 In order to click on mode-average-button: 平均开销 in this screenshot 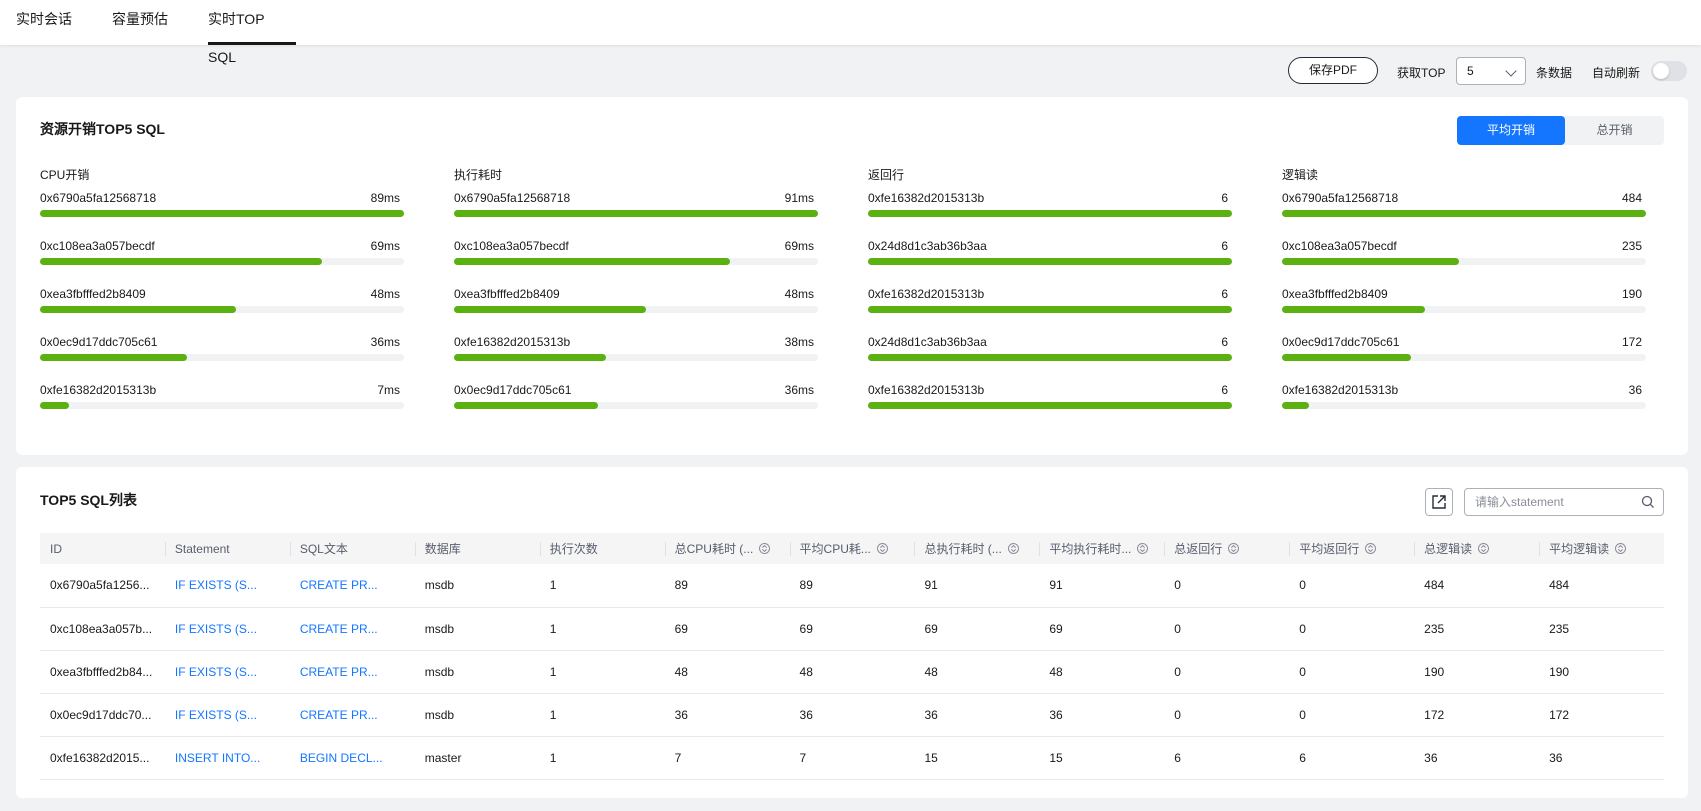, I will do `click(1511, 130)`.